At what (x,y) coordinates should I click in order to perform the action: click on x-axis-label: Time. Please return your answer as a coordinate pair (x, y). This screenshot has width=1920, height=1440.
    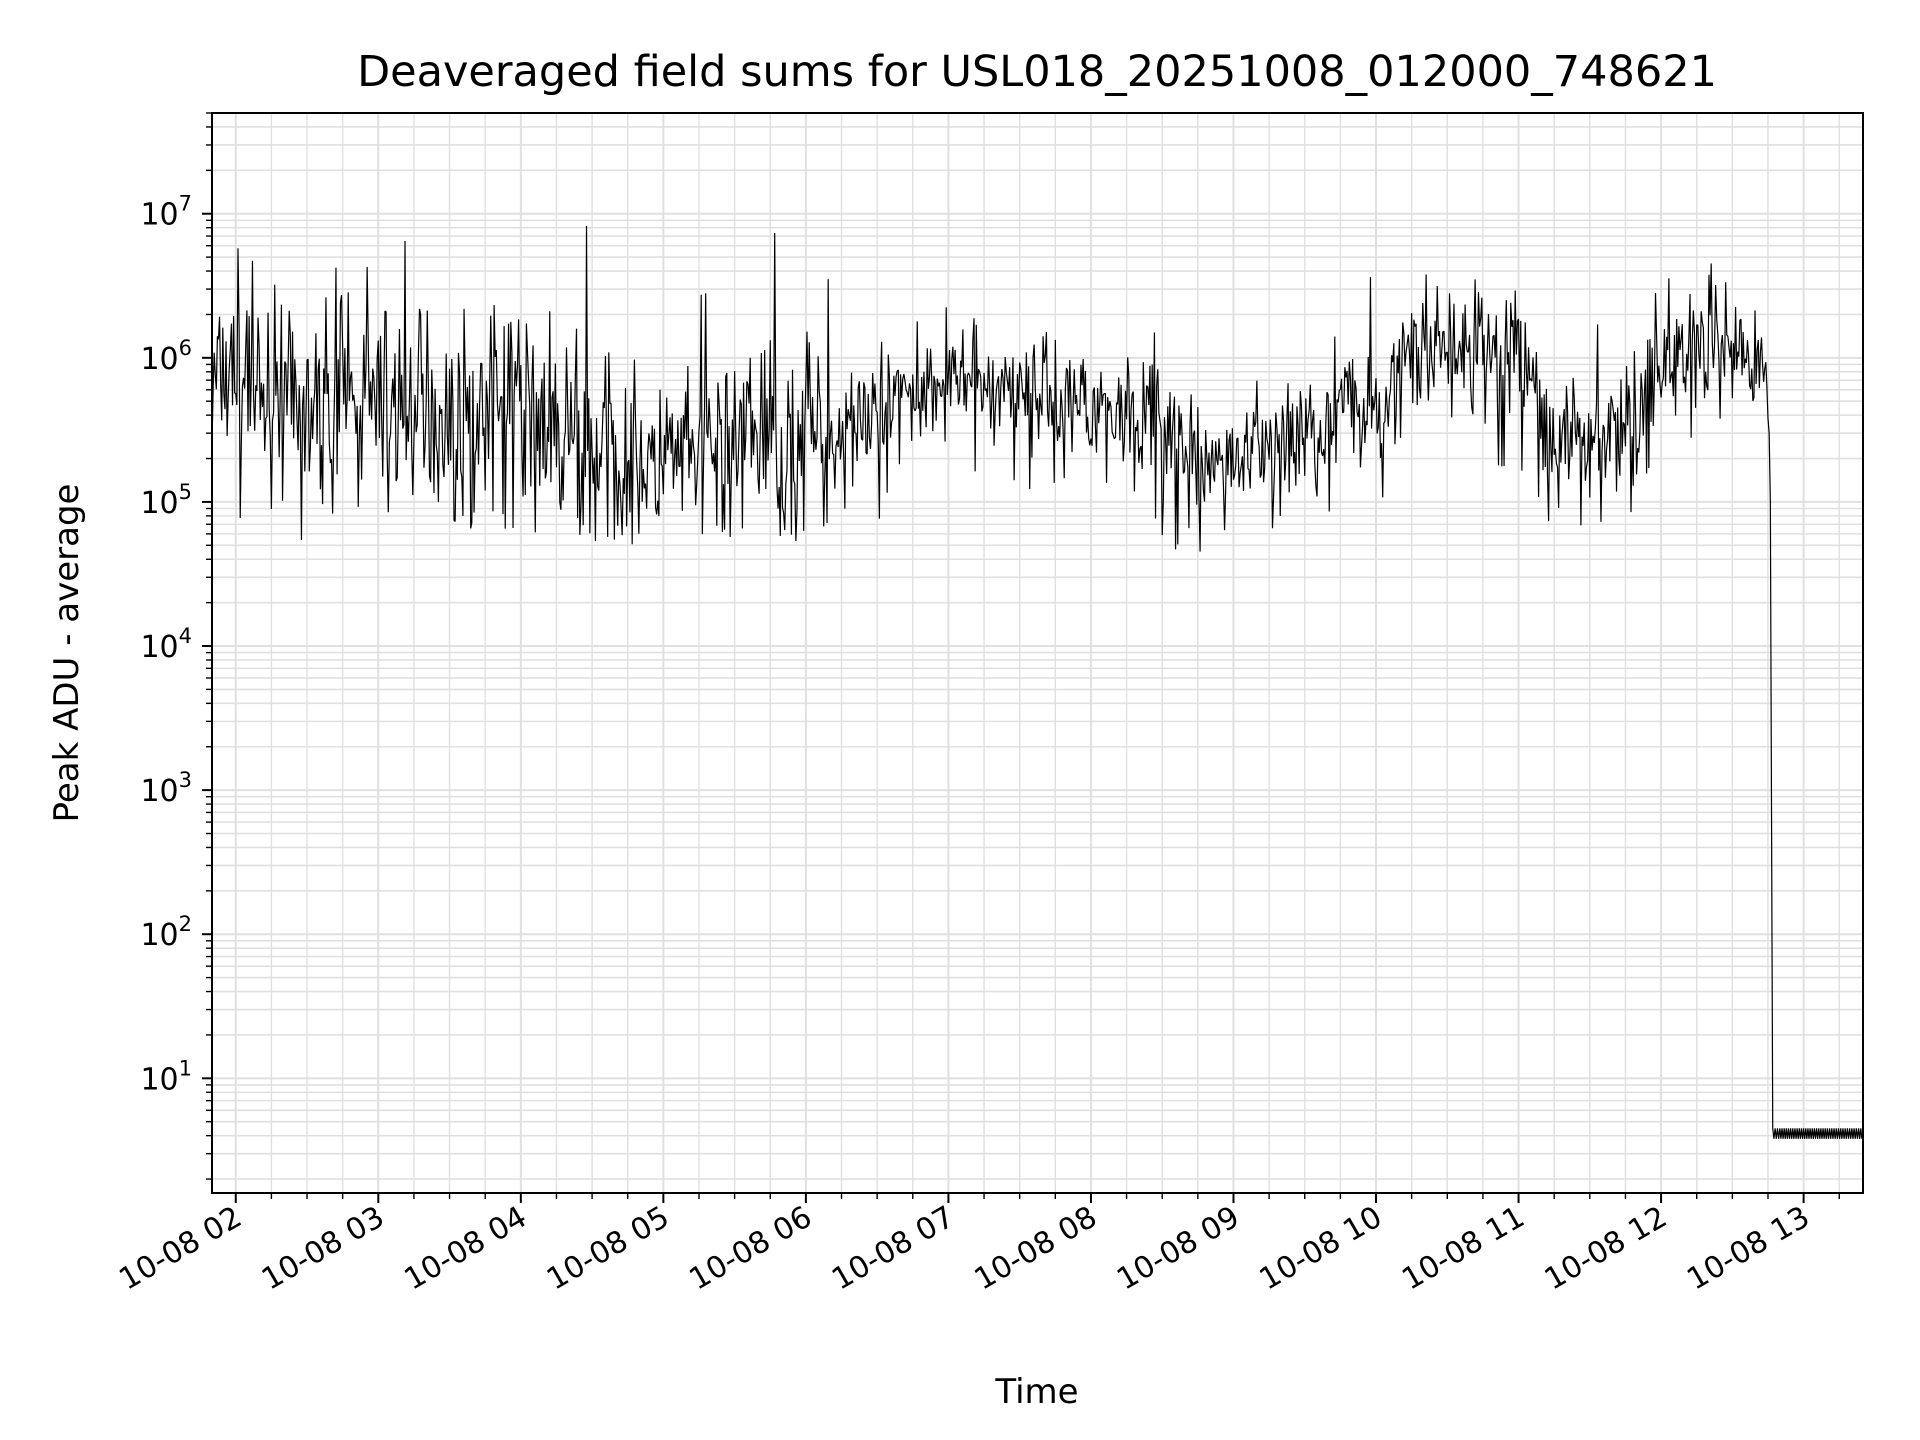
    Looking at the image, I should click on (1036, 1392).